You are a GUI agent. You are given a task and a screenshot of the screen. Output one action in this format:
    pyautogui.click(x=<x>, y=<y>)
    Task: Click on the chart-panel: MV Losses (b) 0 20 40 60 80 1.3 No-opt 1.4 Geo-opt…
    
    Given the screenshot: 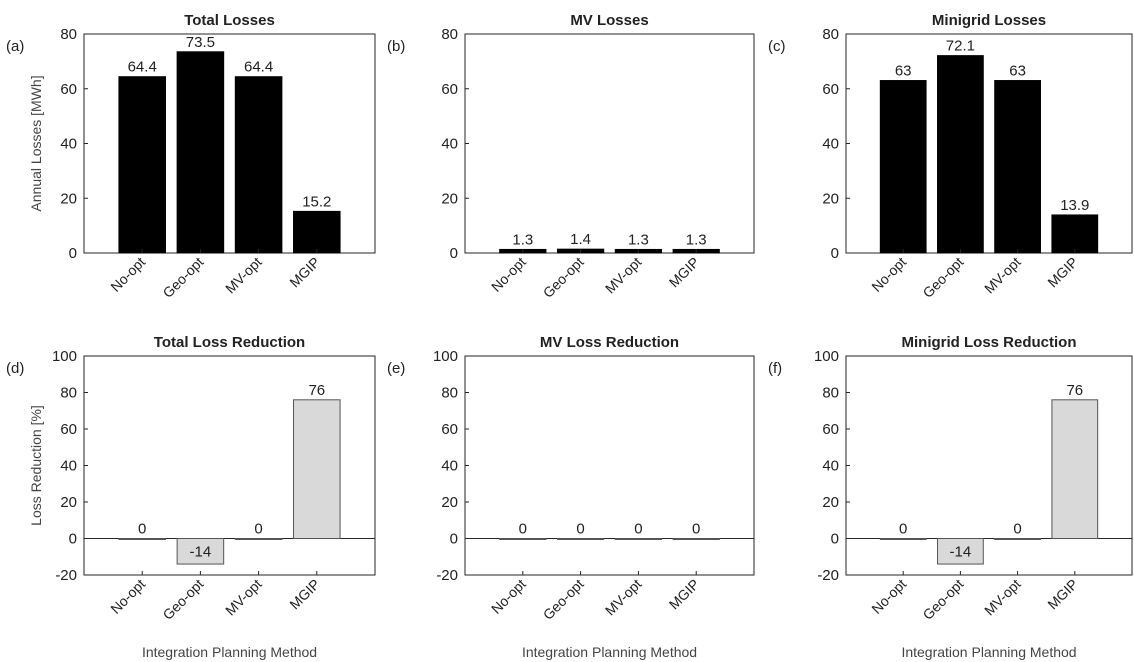 What is the action you would take?
    pyautogui.click(x=571, y=156)
    